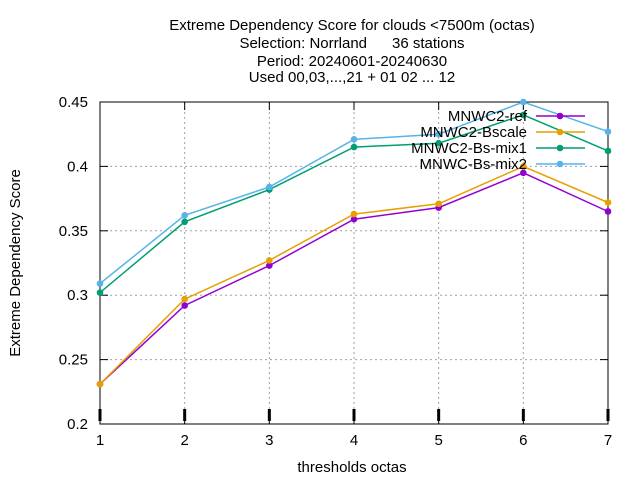 The height and width of the screenshot is (480, 640). I want to click on legend-label: MNWC2-ref, so click(488, 116).